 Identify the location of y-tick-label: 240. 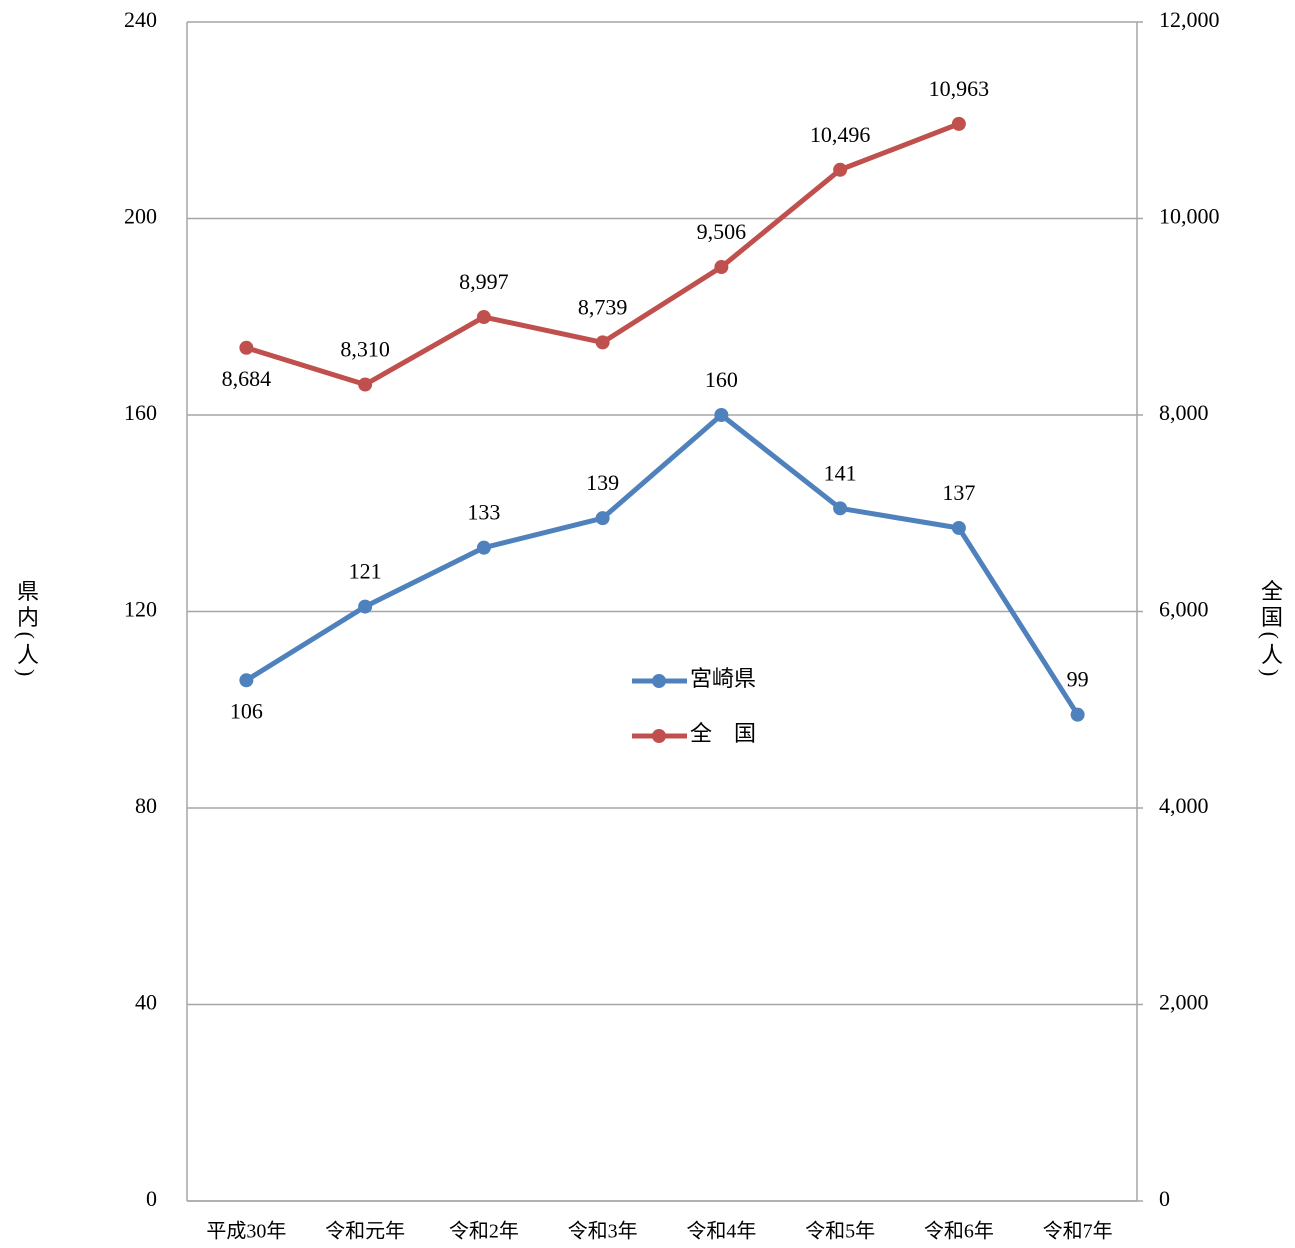
(140, 19).